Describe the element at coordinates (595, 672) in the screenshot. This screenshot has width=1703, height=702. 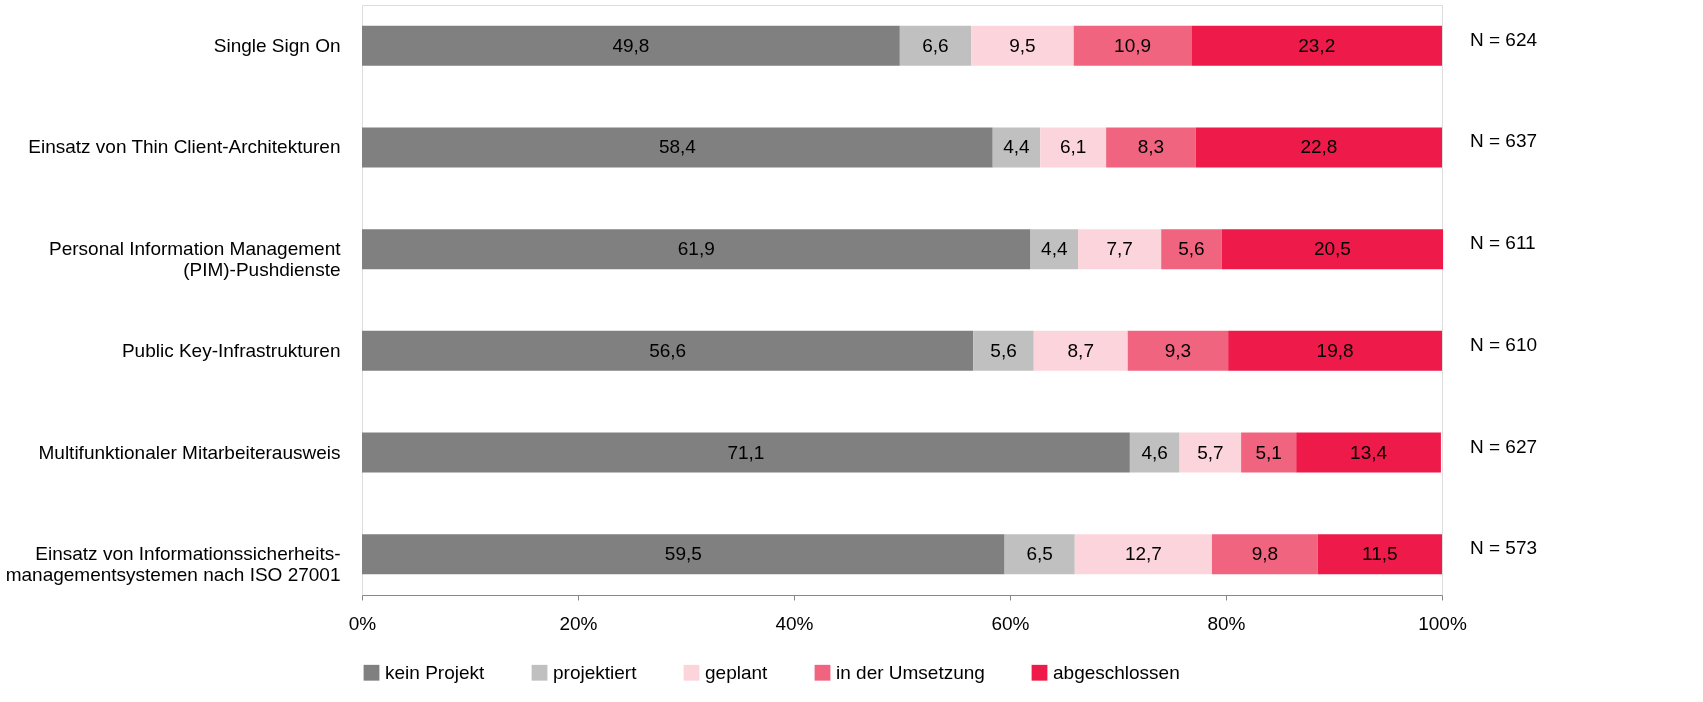
I see `legend-label: projektiert` at that location.